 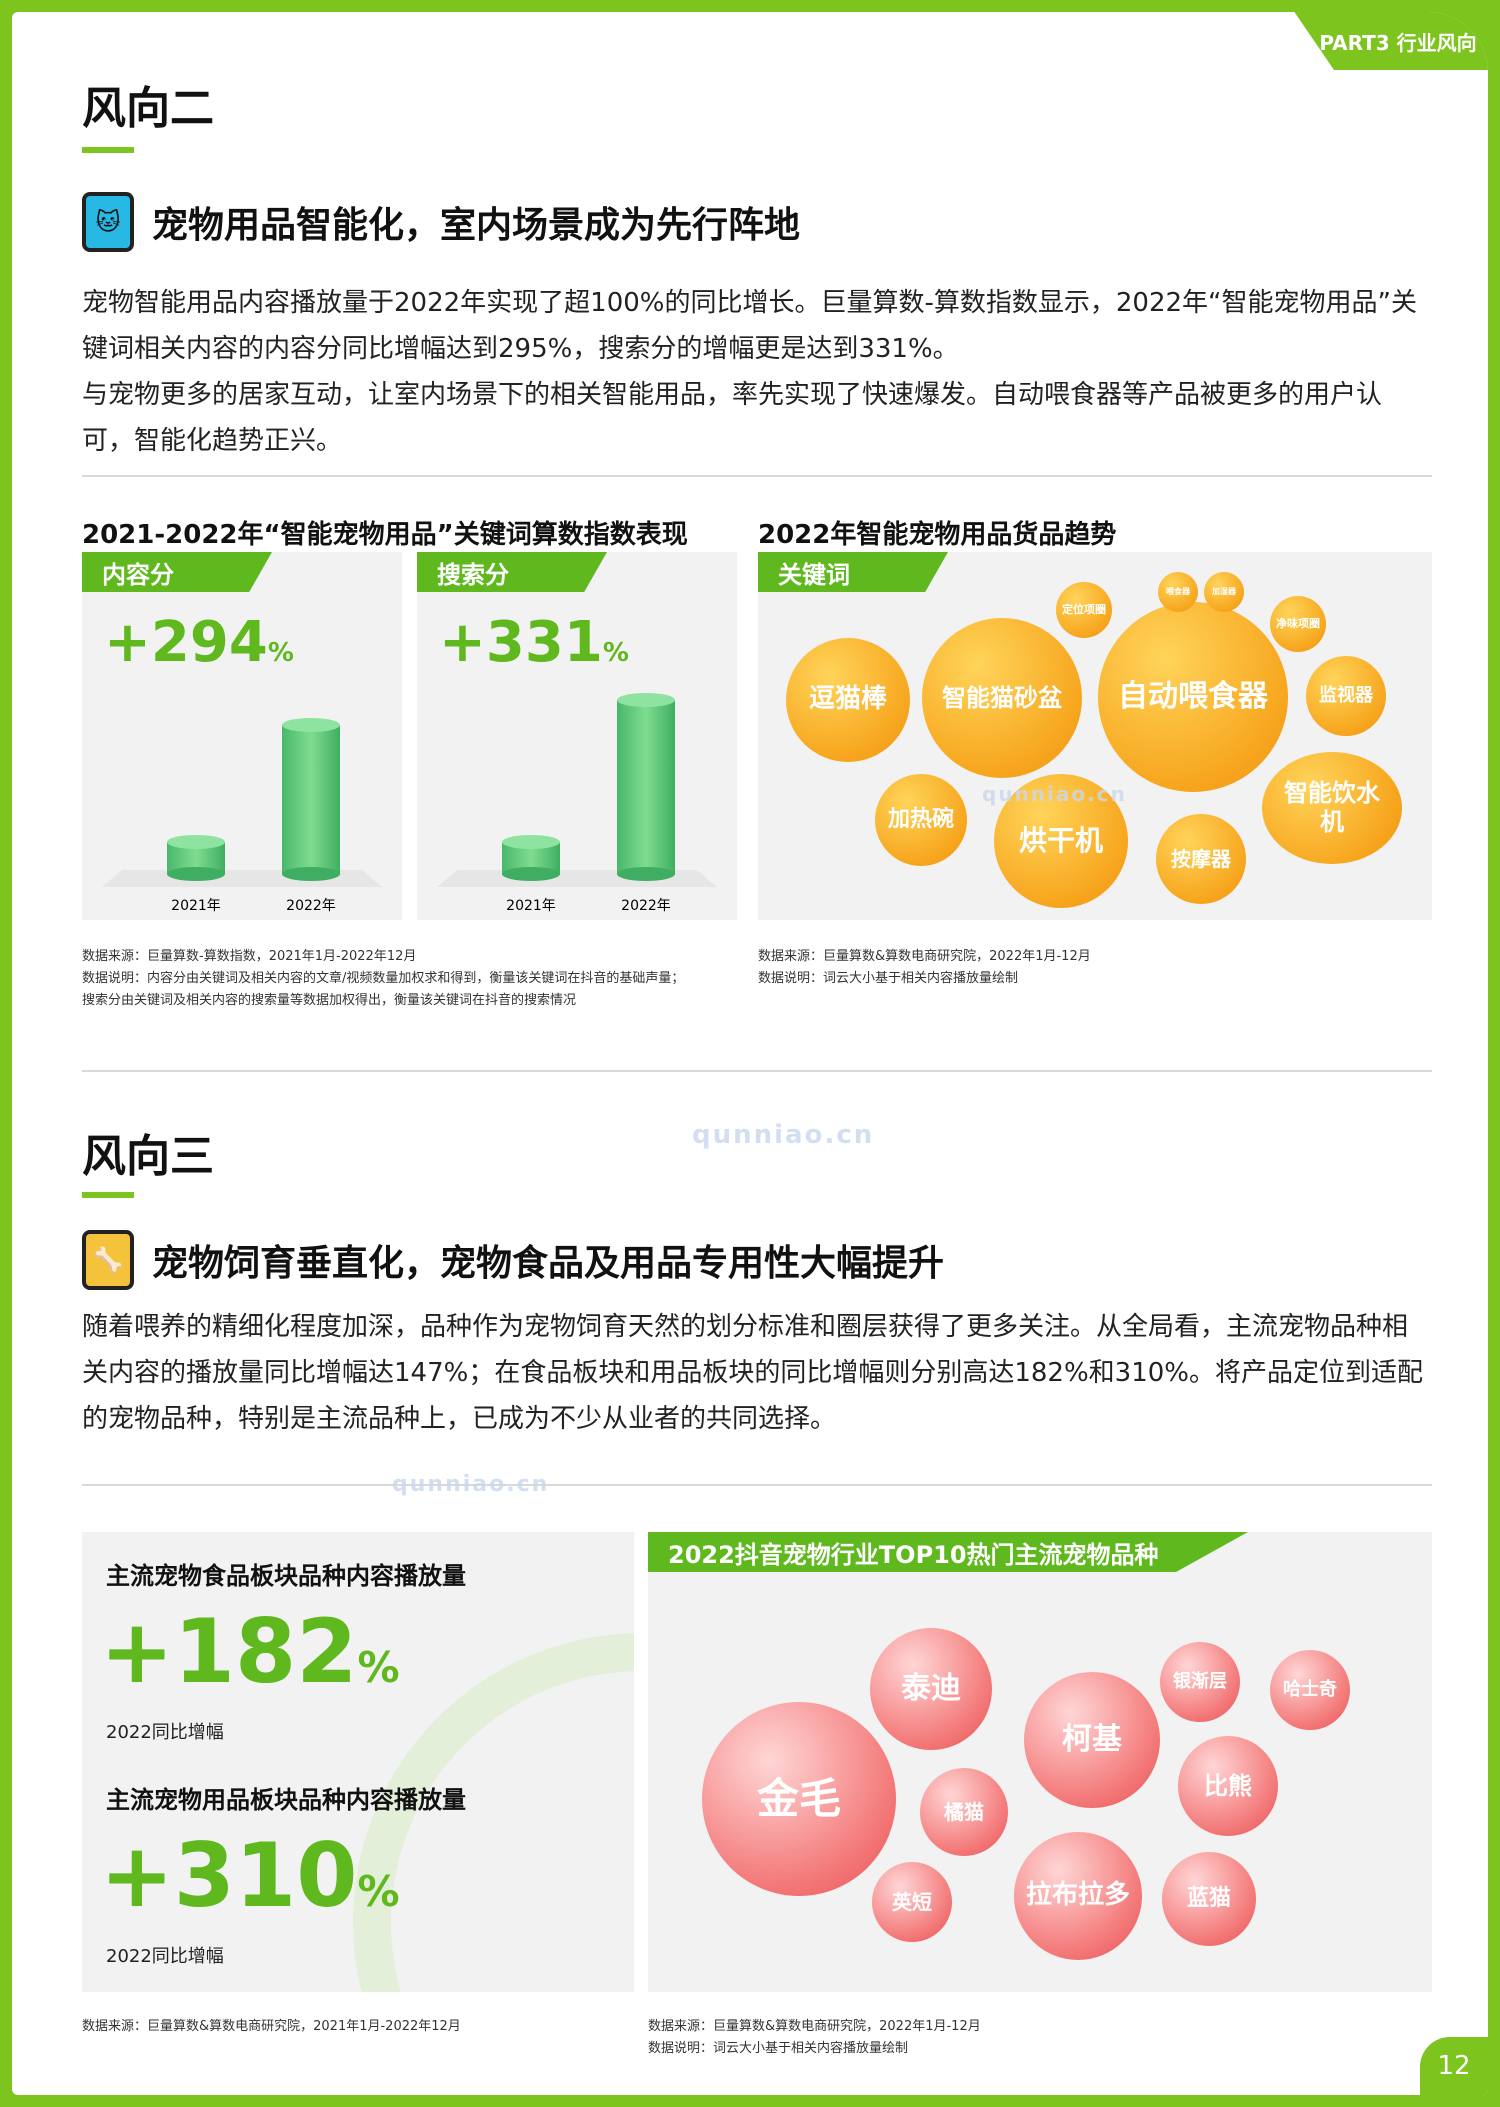 What do you see at coordinates (165, 1956) in the screenshot?
I see `supplies-stat-sub: 2022同比增幅` at bounding box center [165, 1956].